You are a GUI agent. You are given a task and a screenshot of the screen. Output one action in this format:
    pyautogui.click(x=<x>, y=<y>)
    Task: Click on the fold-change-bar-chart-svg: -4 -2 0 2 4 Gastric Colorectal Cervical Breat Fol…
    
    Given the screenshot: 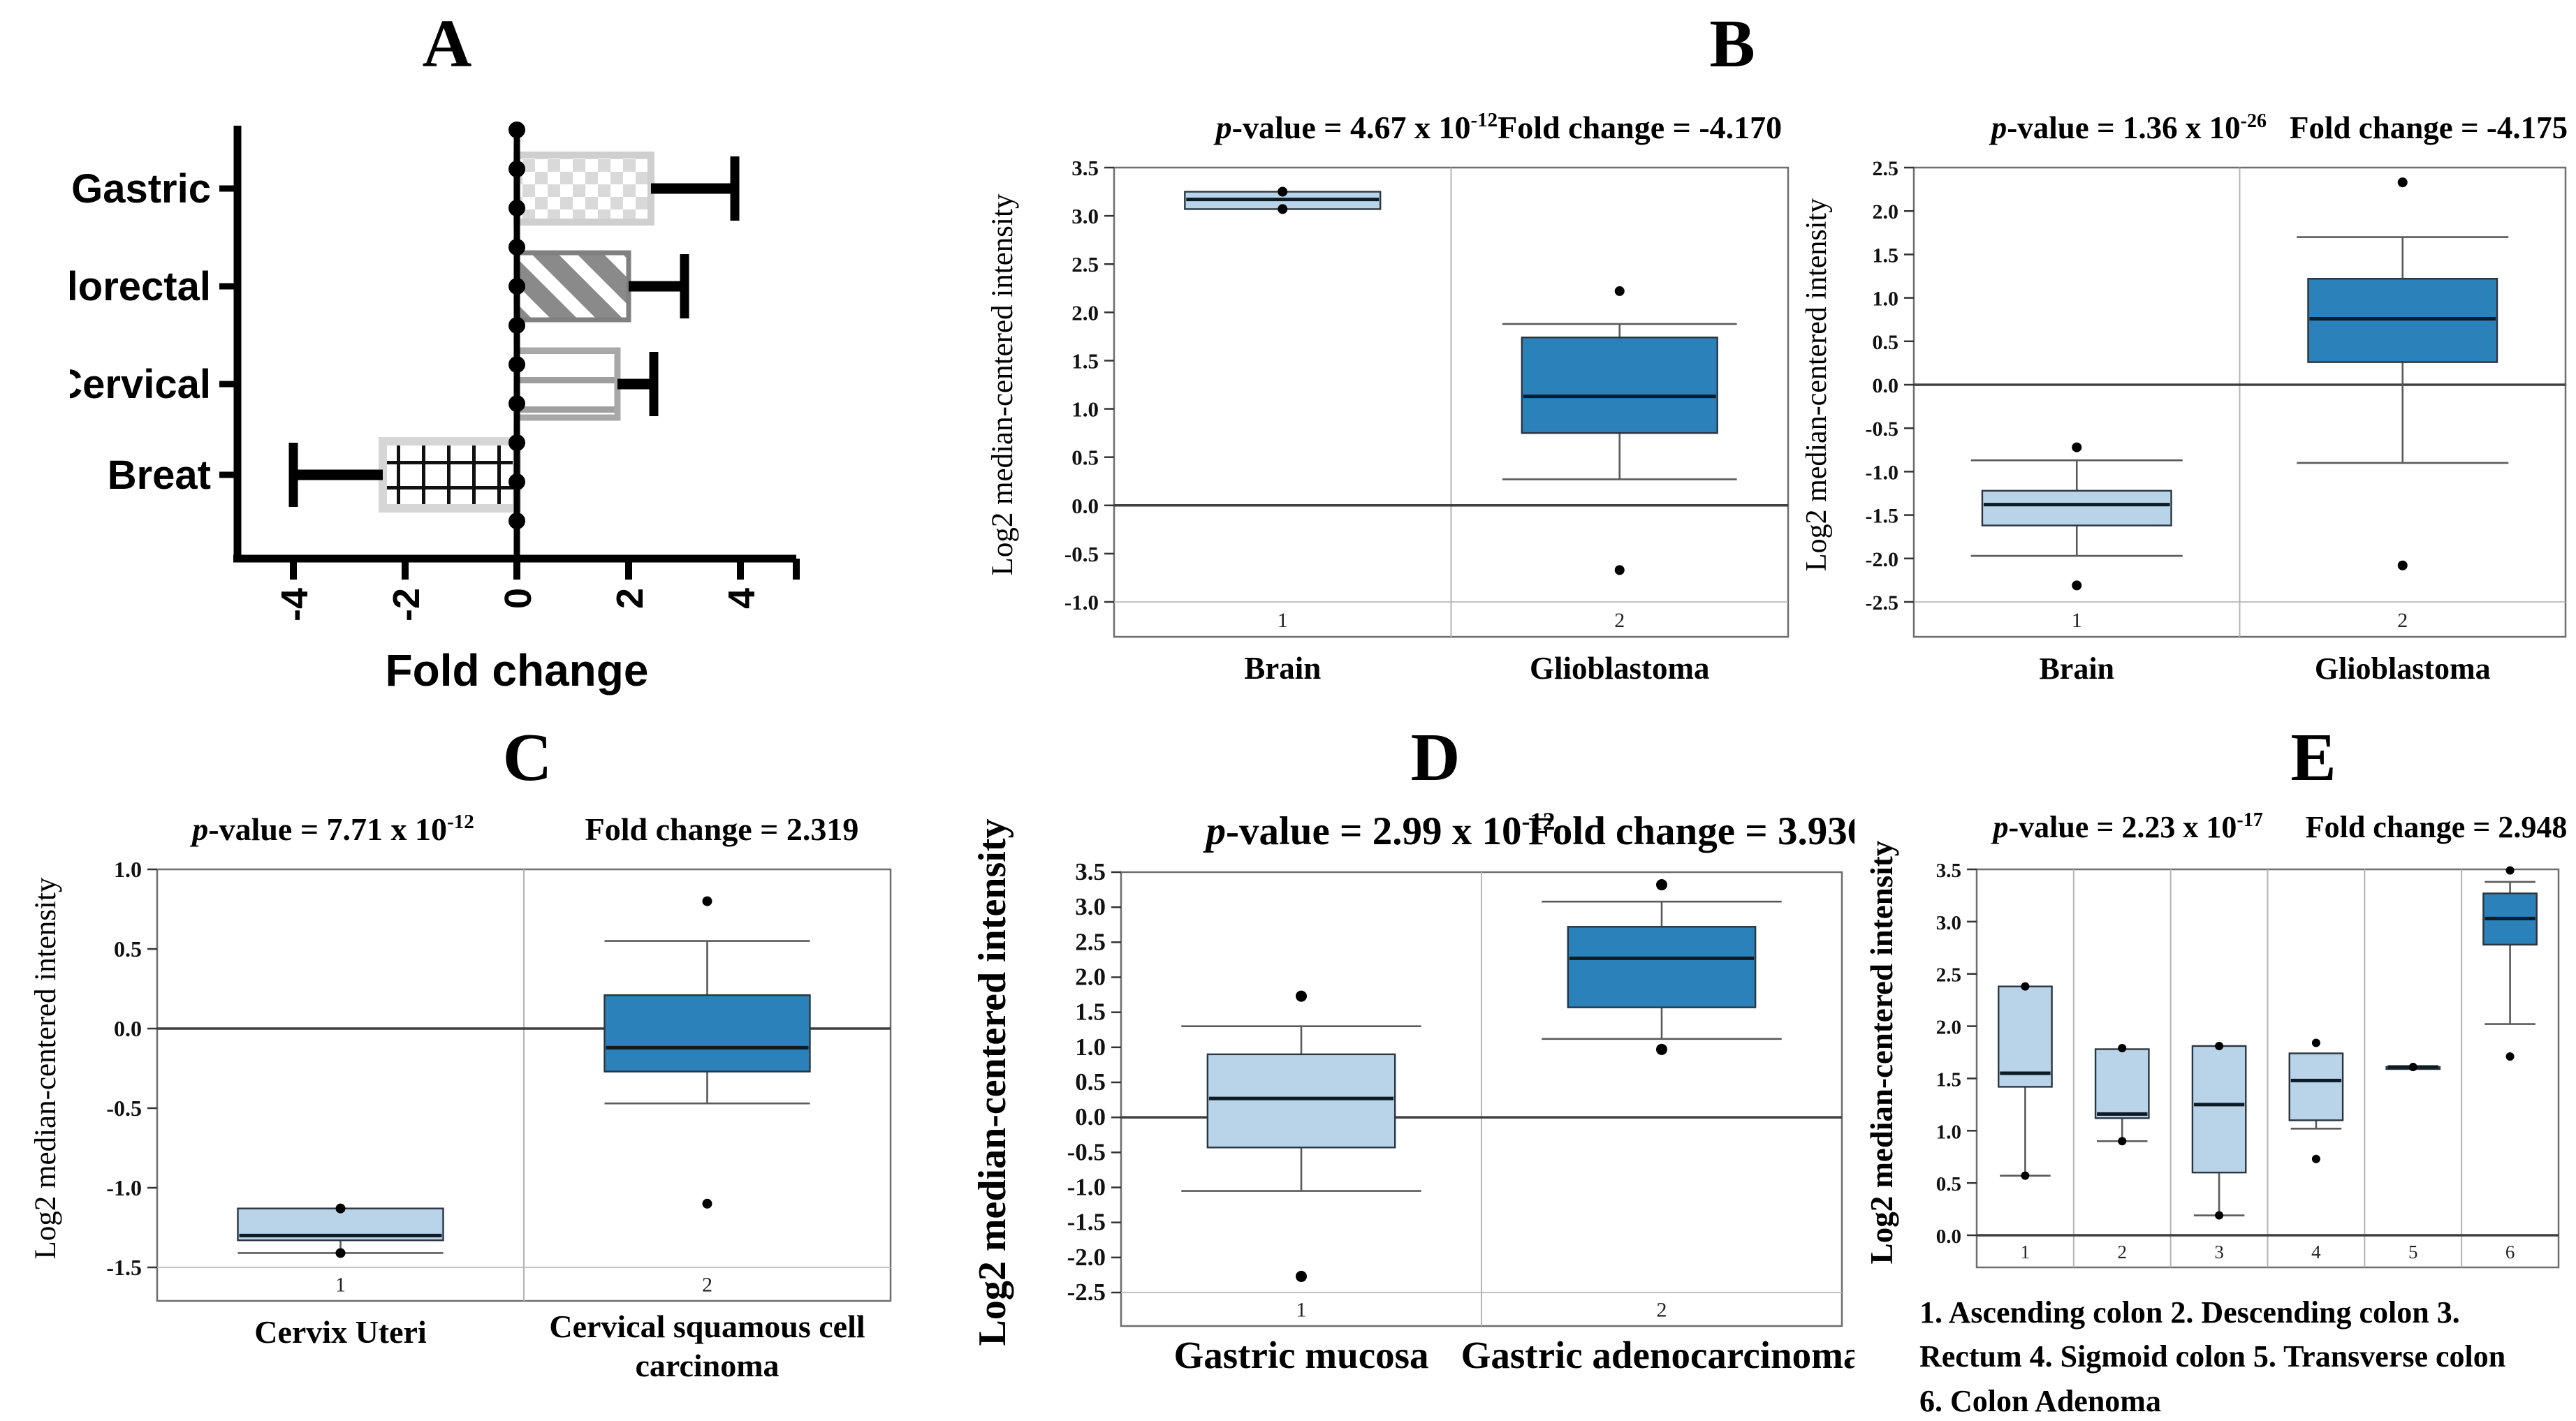 What is the action you would take?
    pyautogui.click(x=406, y=409)
    